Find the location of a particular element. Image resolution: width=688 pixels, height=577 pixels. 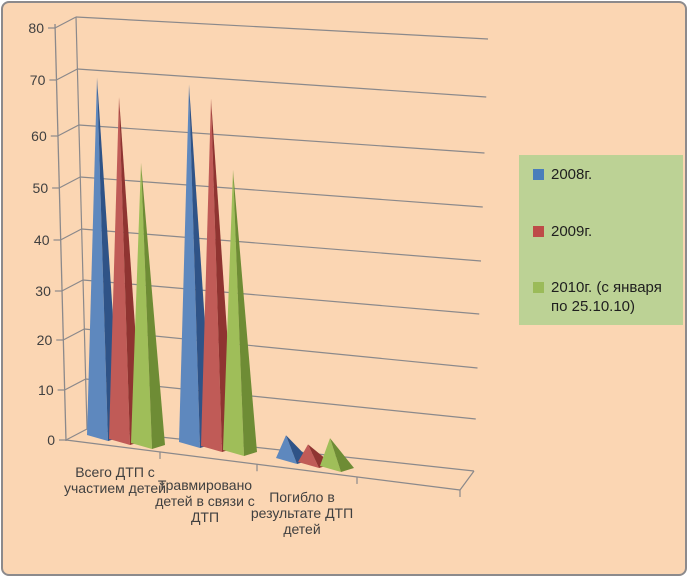

legend-item-2009: 2009г. is located at coordinates (601, 240).